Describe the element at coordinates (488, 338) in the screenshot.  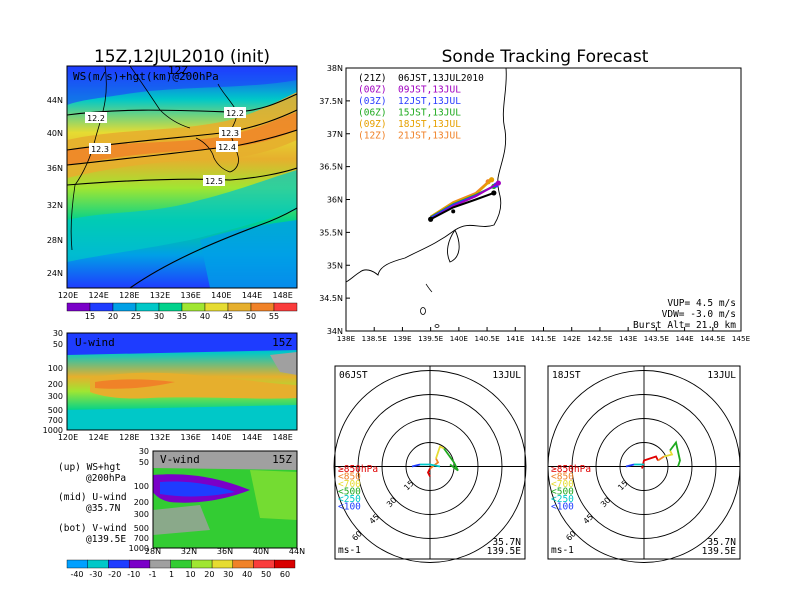
I see `tracking-x-tick: 140.5E` at that location.